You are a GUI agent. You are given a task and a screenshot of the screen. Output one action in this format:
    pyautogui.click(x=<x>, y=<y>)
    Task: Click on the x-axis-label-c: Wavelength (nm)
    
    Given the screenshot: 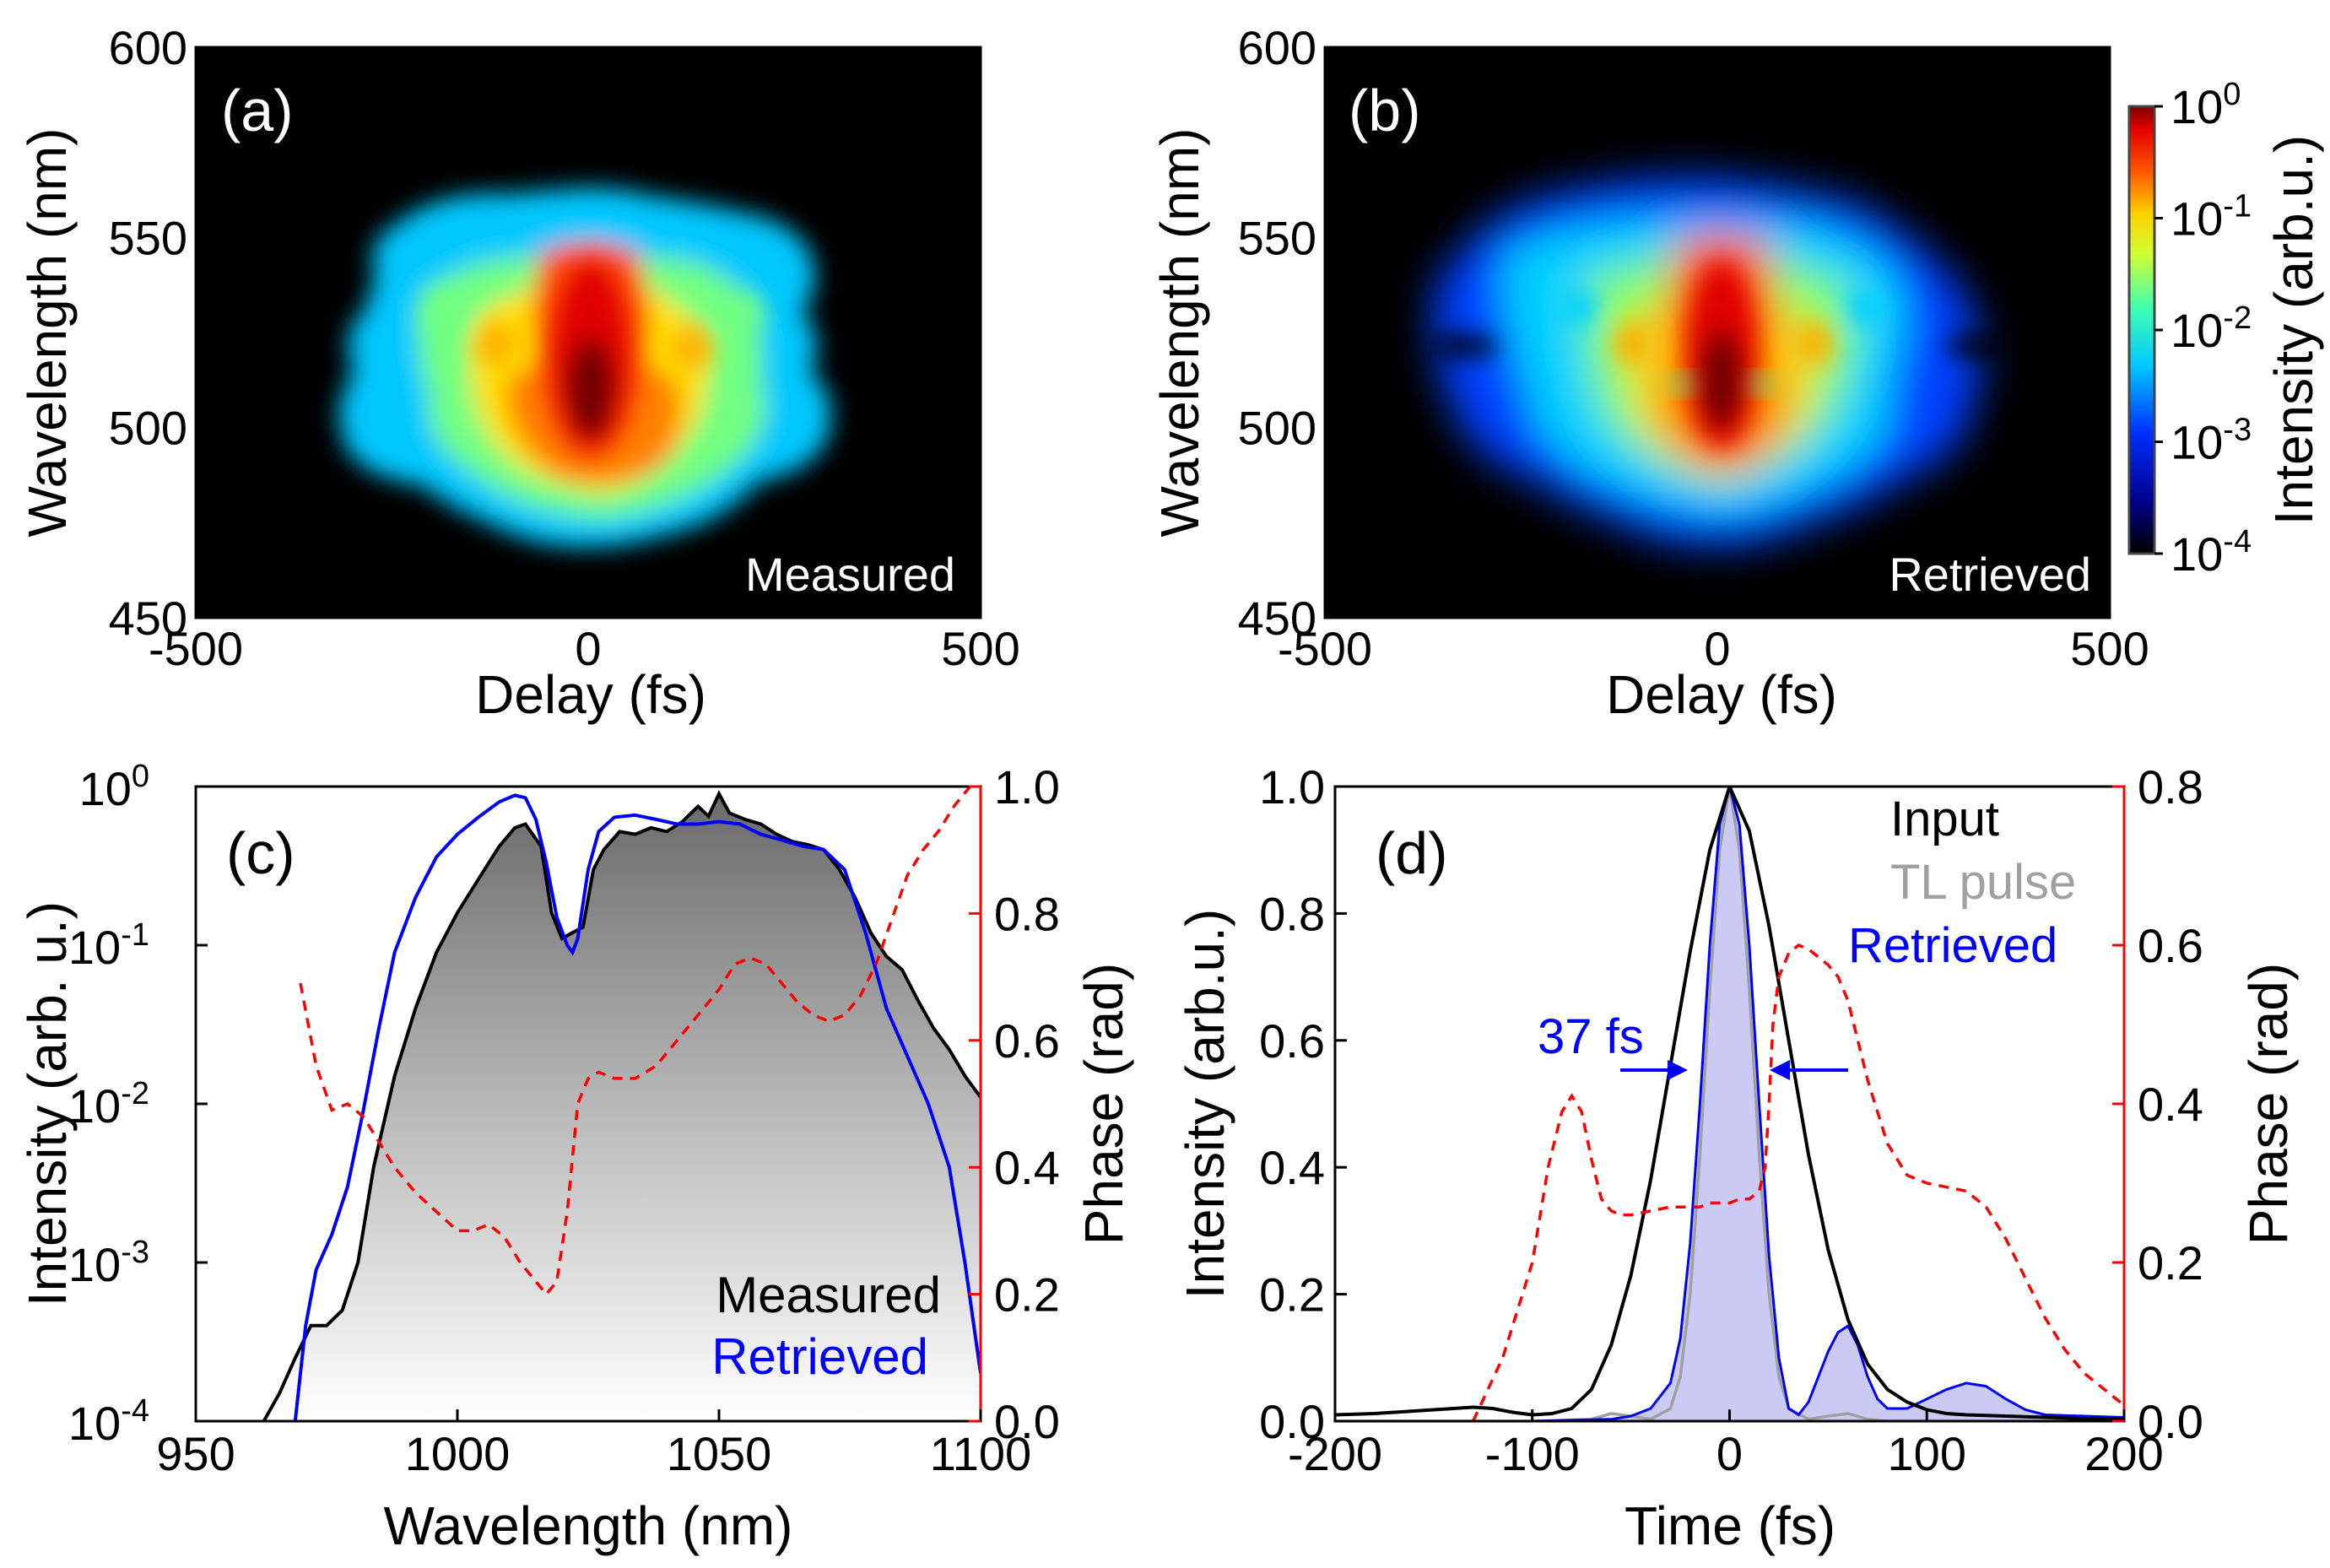 What is the action you would take?
    pyautogui.click(x=588, y=1525)
    